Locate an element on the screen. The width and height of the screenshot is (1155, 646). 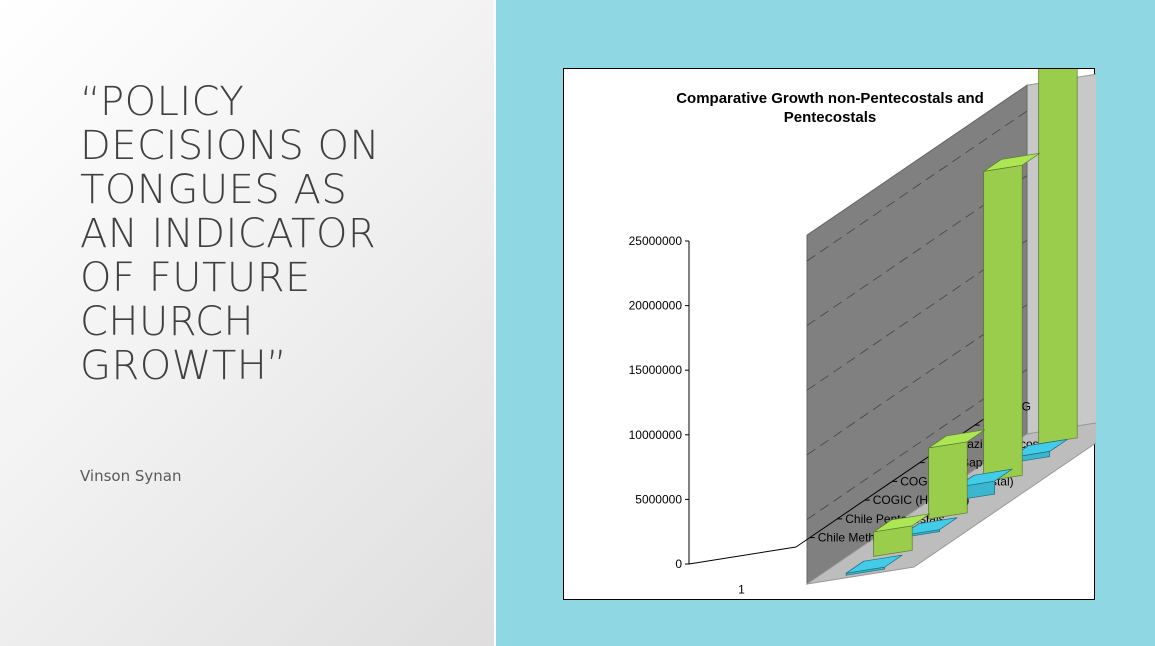
y-tick-label: 15000000 is located at coordinates (656, 370).